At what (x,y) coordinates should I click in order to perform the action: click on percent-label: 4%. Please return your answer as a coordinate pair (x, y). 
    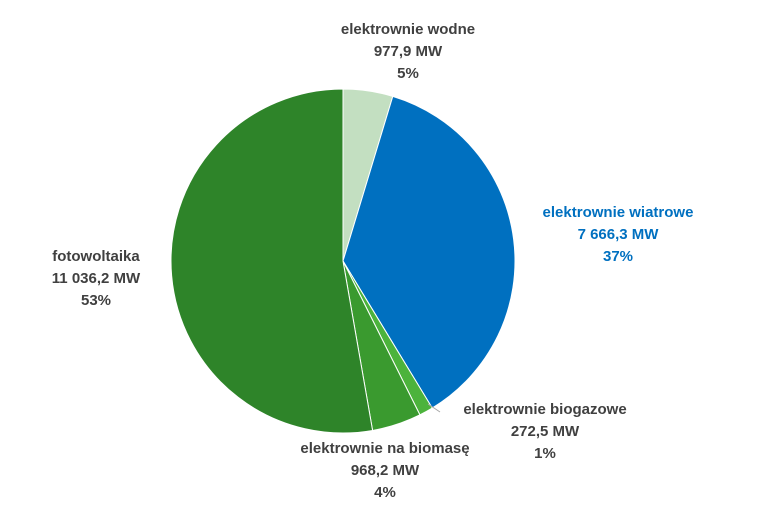
    Looking at the image, I should click on (385, 492).